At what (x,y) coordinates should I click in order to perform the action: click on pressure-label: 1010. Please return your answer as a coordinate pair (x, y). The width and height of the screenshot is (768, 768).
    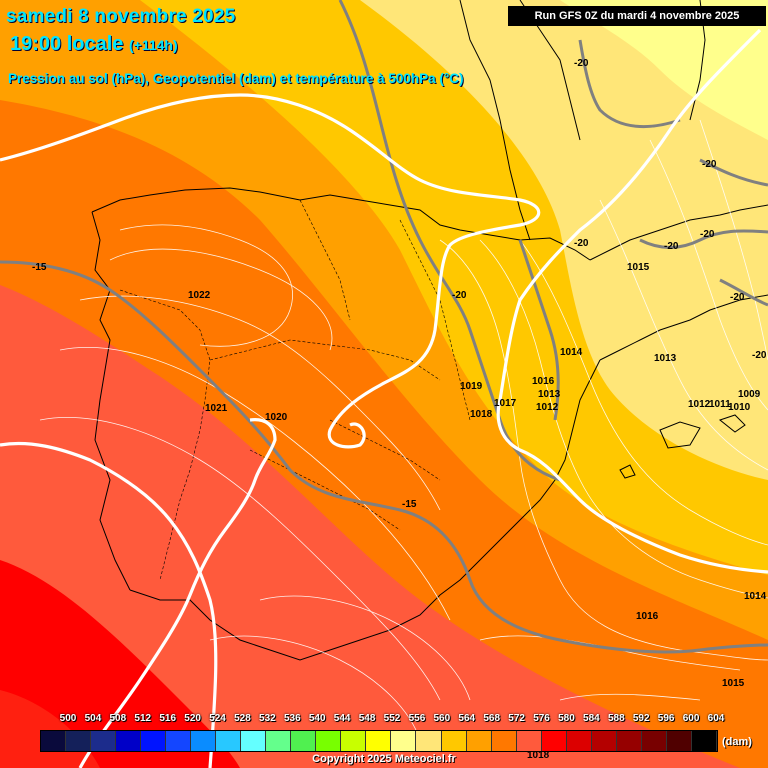
    Looking at the image, I should click on (739, 407).